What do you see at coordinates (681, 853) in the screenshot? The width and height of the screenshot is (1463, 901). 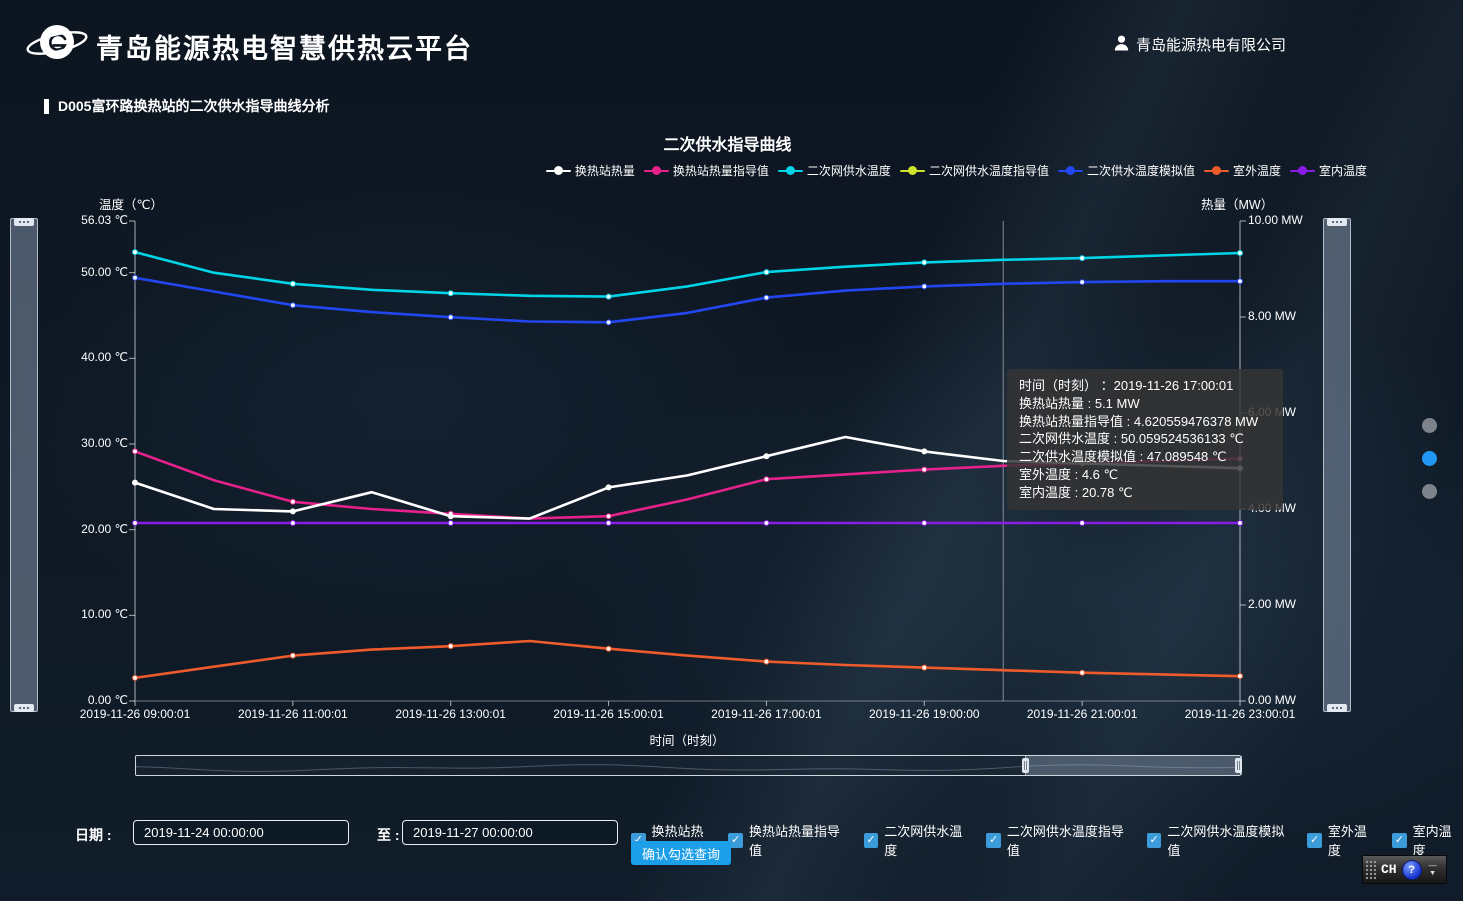 I see `confirm-query-button: 确认勾选查询` at bounding box center [681, 853].